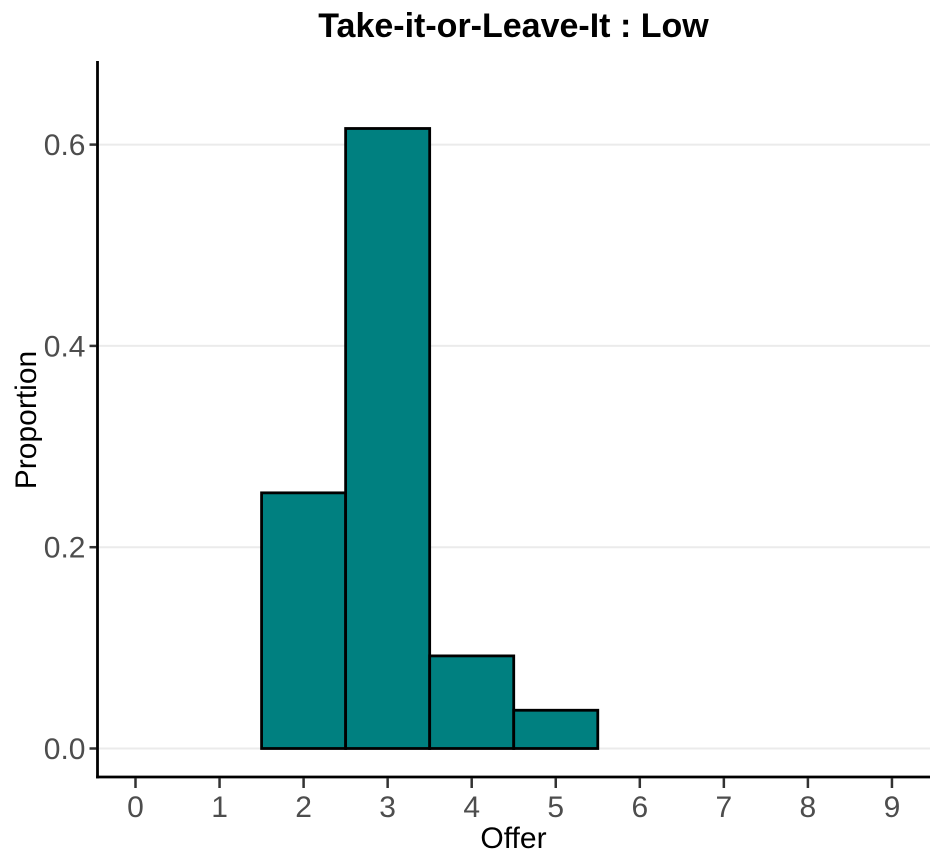 This screenshot has width=930, height=860. Describe the element at coordinates (892, 807) in the screenshot. I see `x-tick-label: 9` at that location.